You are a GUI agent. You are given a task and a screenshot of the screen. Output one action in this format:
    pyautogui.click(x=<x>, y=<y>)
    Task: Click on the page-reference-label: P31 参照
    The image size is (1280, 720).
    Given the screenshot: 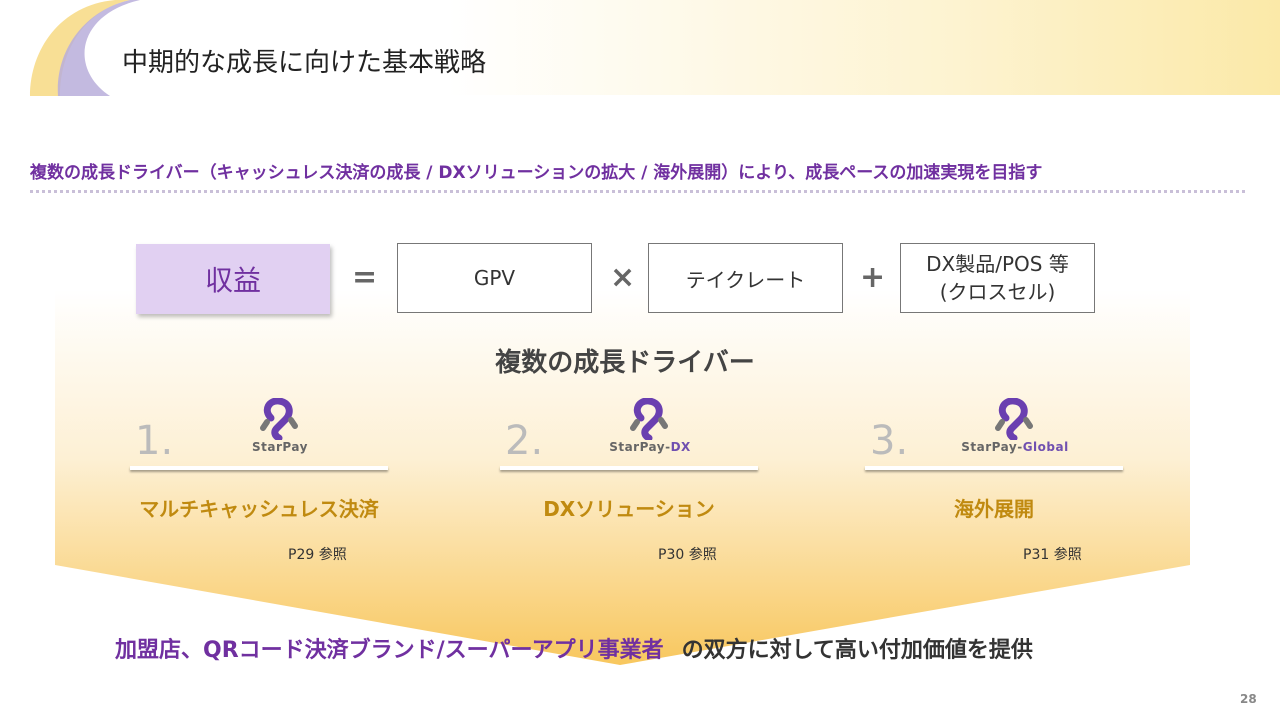 What is the action you would take?
    pyautogui.click(x=1052, y=555)
    